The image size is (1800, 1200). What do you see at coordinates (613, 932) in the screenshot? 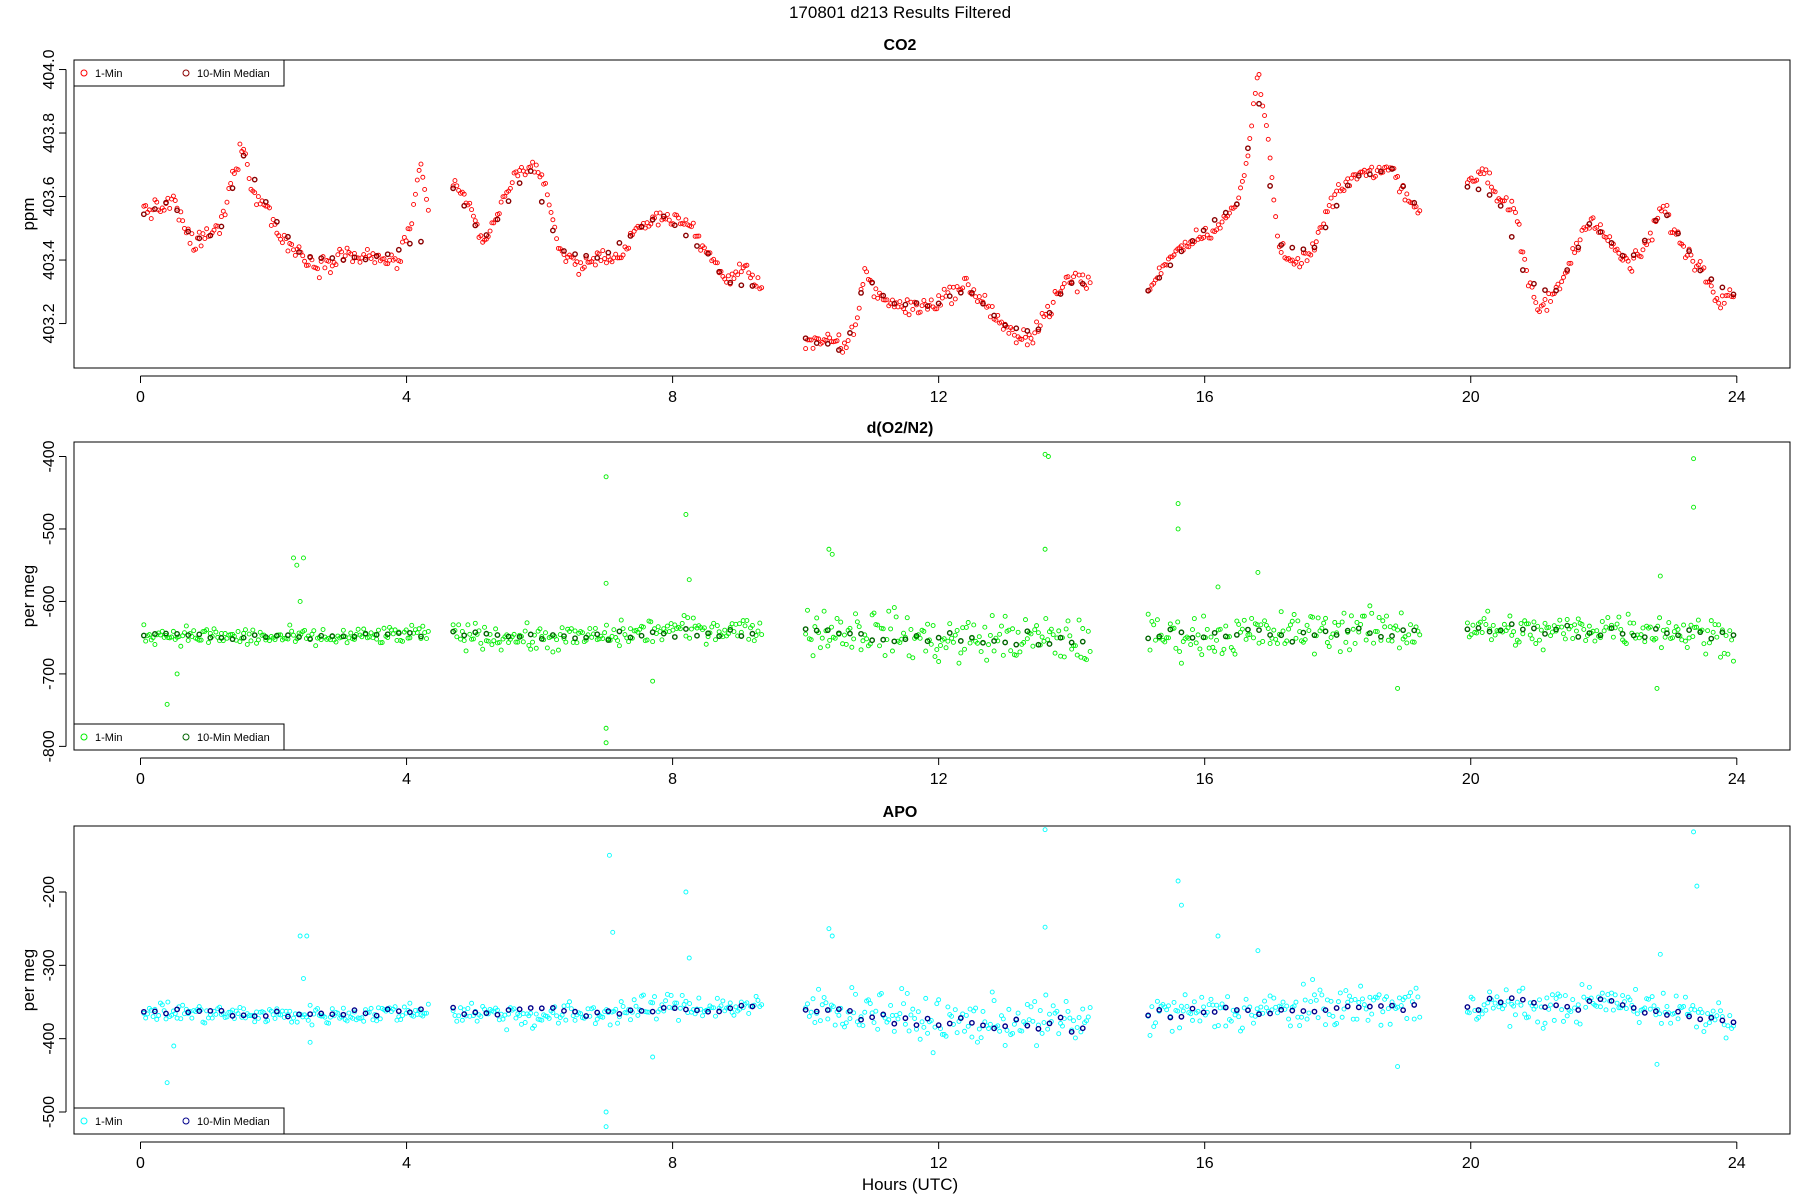
I see `outlier-point` at bounding box center [613, 932].